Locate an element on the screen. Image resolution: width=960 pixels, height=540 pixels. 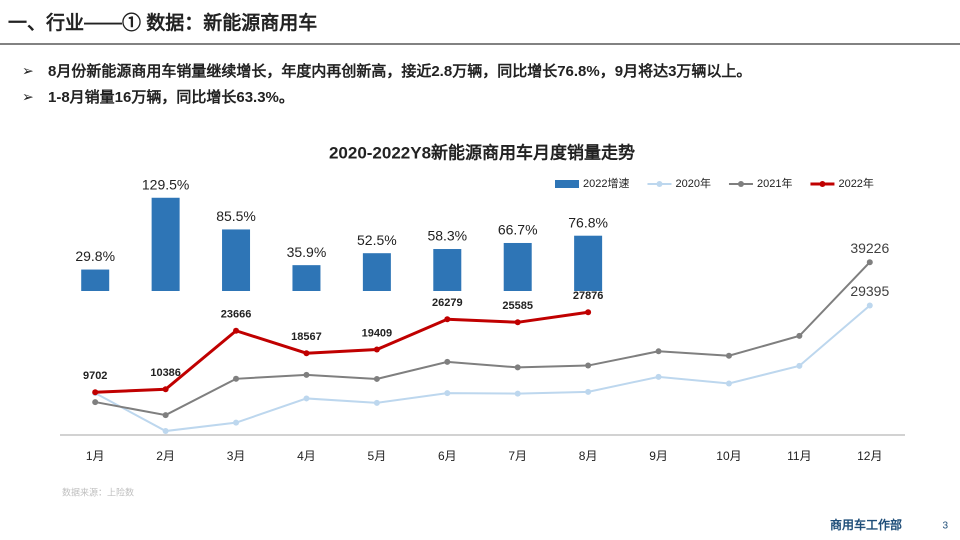
point-label: 10386 is located at coordinates (165, 373).